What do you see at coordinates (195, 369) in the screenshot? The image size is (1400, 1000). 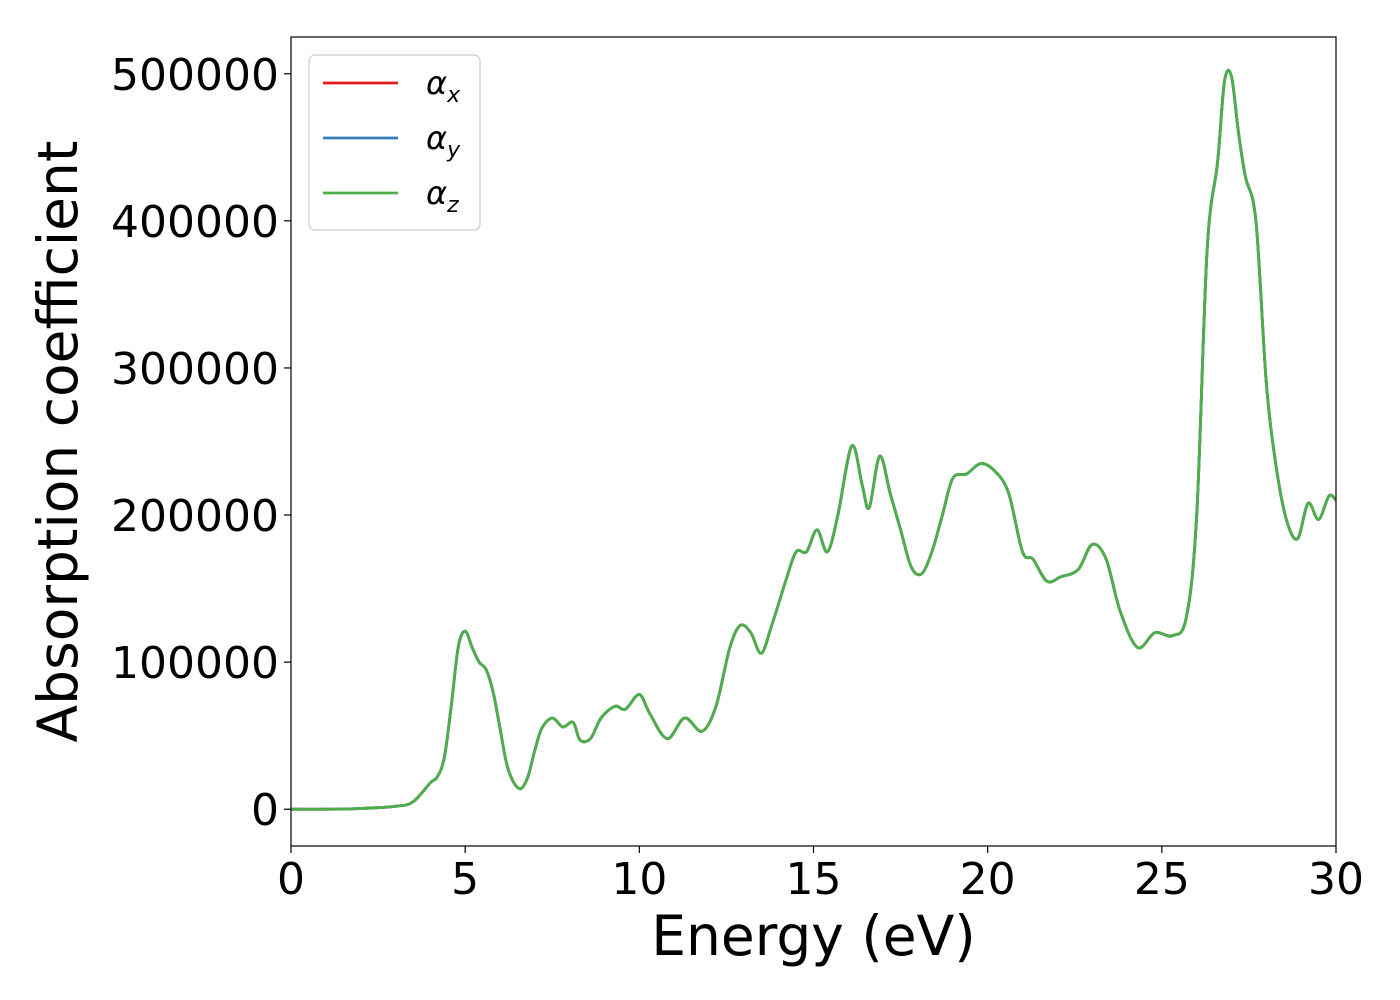 I see `y-tick-label: 300000` at bounding box center [195, 369].